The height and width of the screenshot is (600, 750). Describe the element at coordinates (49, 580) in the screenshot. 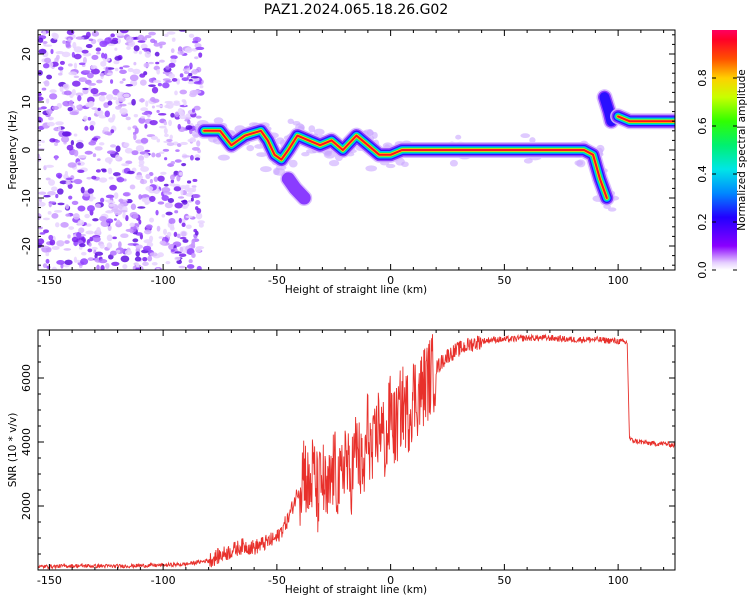

I see `x-tick-label: -150` at that location.